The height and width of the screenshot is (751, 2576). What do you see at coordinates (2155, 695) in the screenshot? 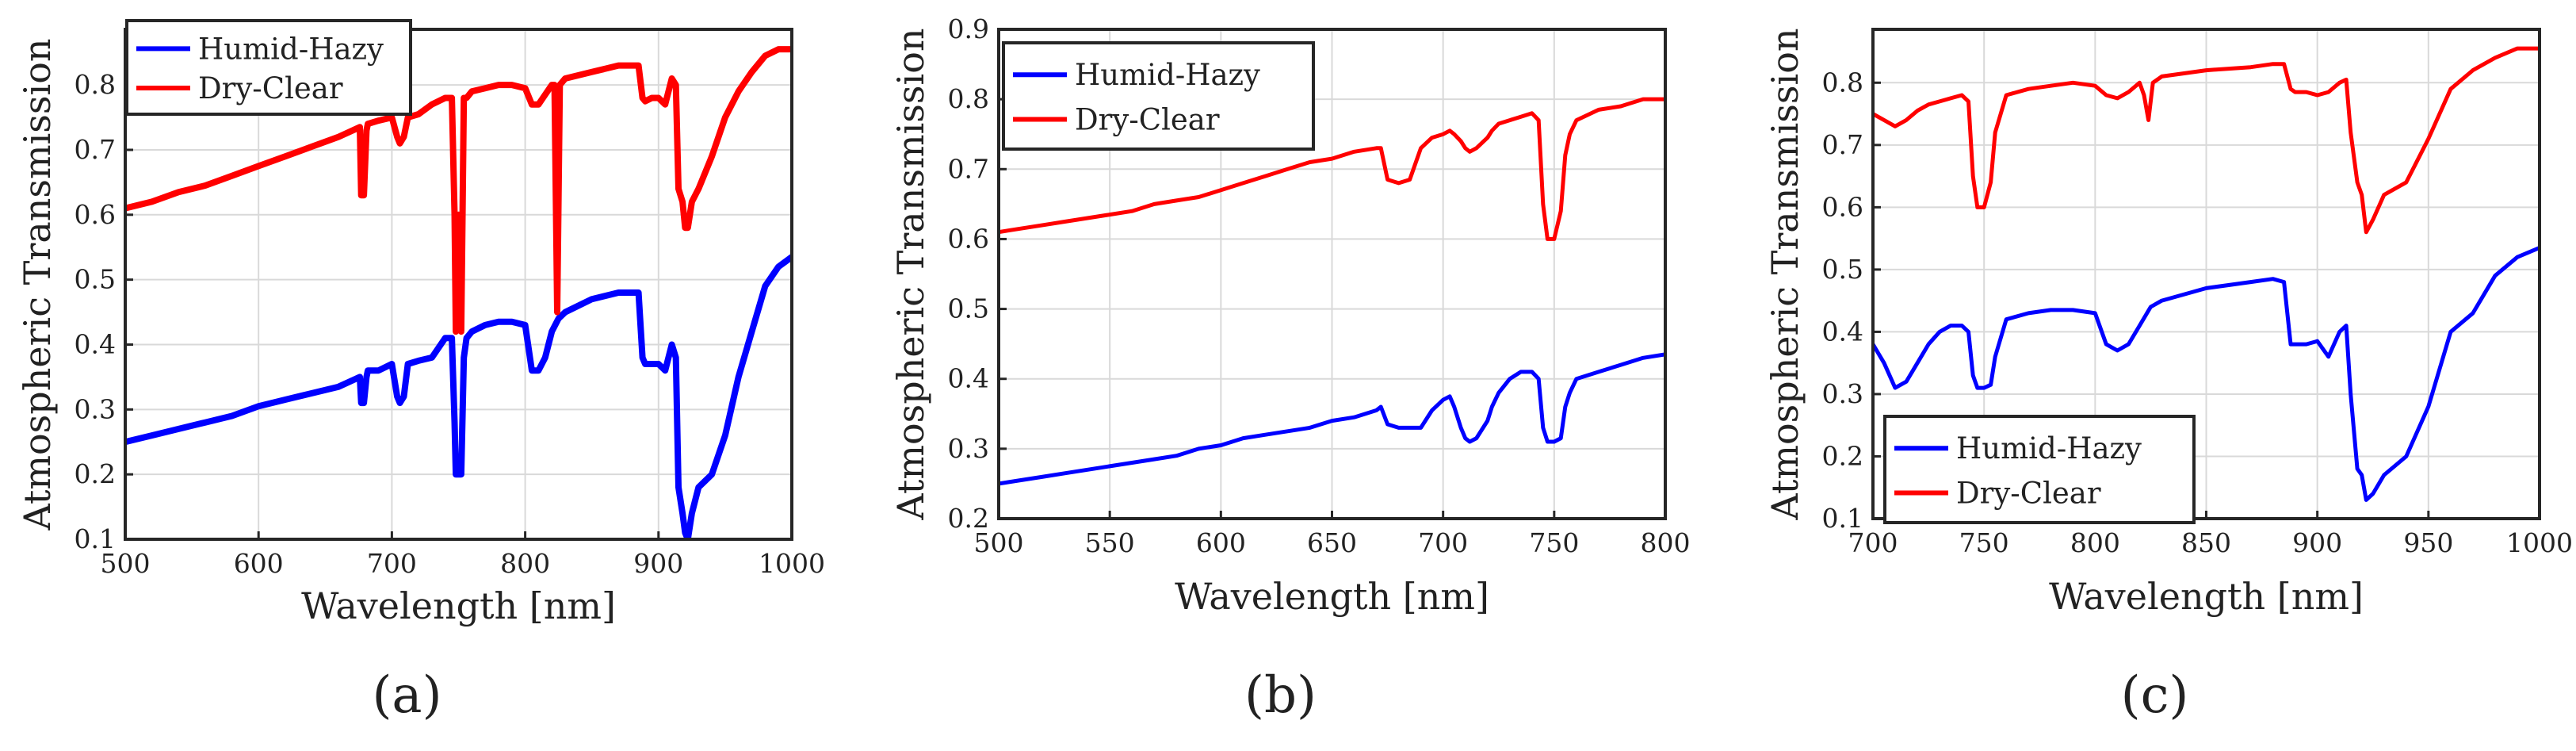
I see `panel-label: (c)` at bounding box center [2155, 695].